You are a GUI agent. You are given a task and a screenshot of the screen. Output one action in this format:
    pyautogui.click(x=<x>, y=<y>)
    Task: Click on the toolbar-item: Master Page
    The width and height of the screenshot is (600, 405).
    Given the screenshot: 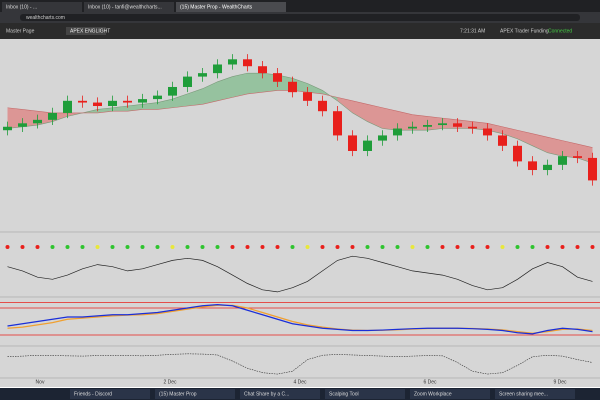 What is the action you would take?
    pyautogui.click(x=20, y=31)
    